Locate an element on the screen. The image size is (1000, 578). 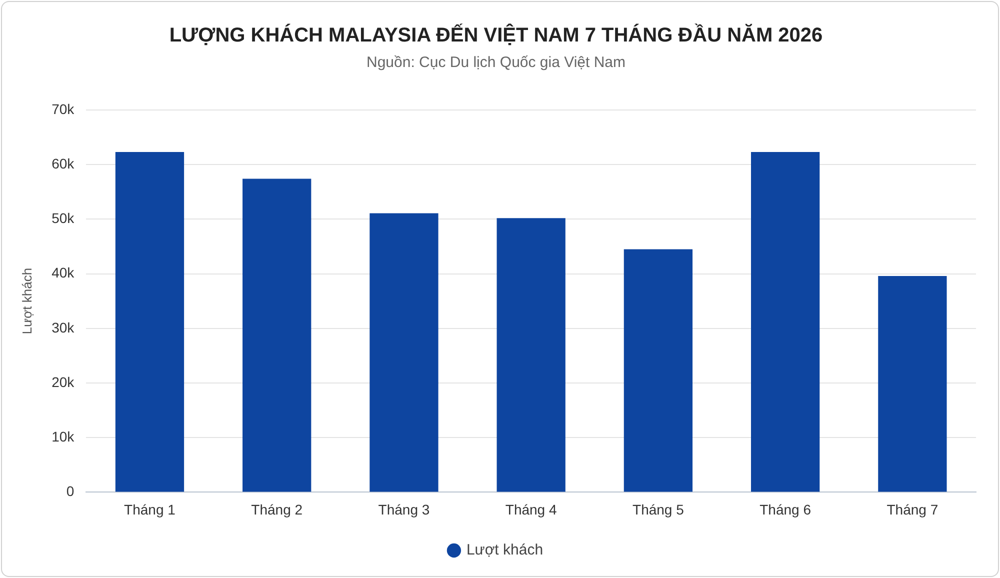
y-tick-label: 60k is located at coordinates (64, 163).